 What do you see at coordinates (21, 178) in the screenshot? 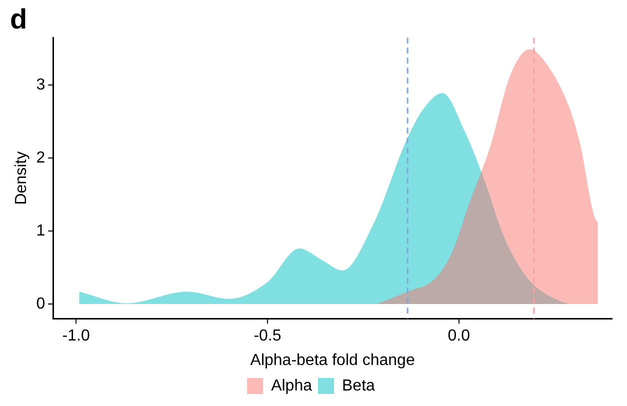
I see `y-axis-title: Density` at bounding box center [21, 178].